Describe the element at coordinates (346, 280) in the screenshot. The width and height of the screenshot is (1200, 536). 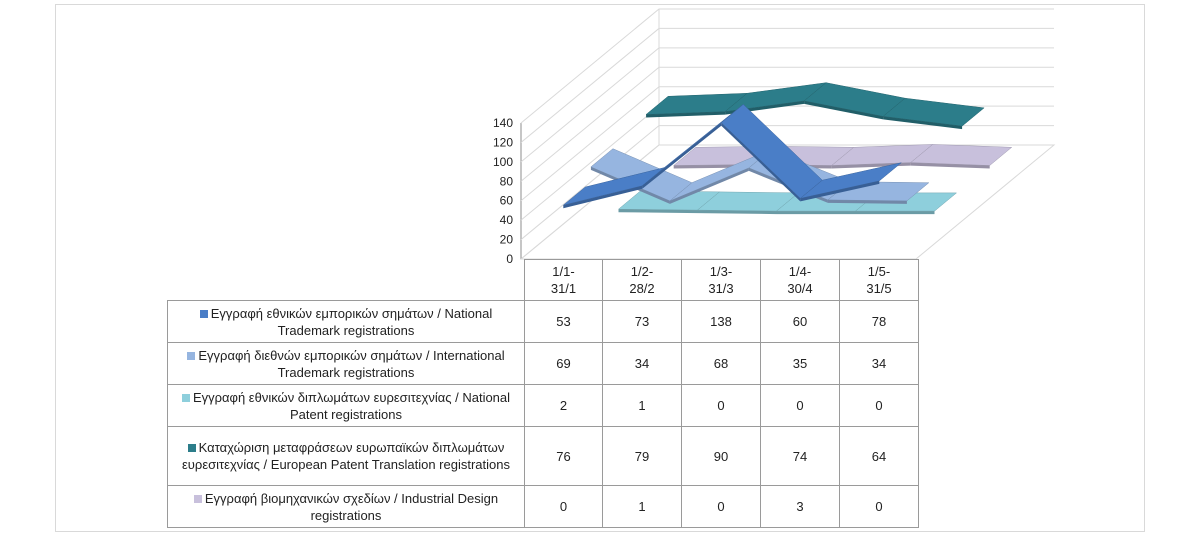
I see `table-corner` at that location.